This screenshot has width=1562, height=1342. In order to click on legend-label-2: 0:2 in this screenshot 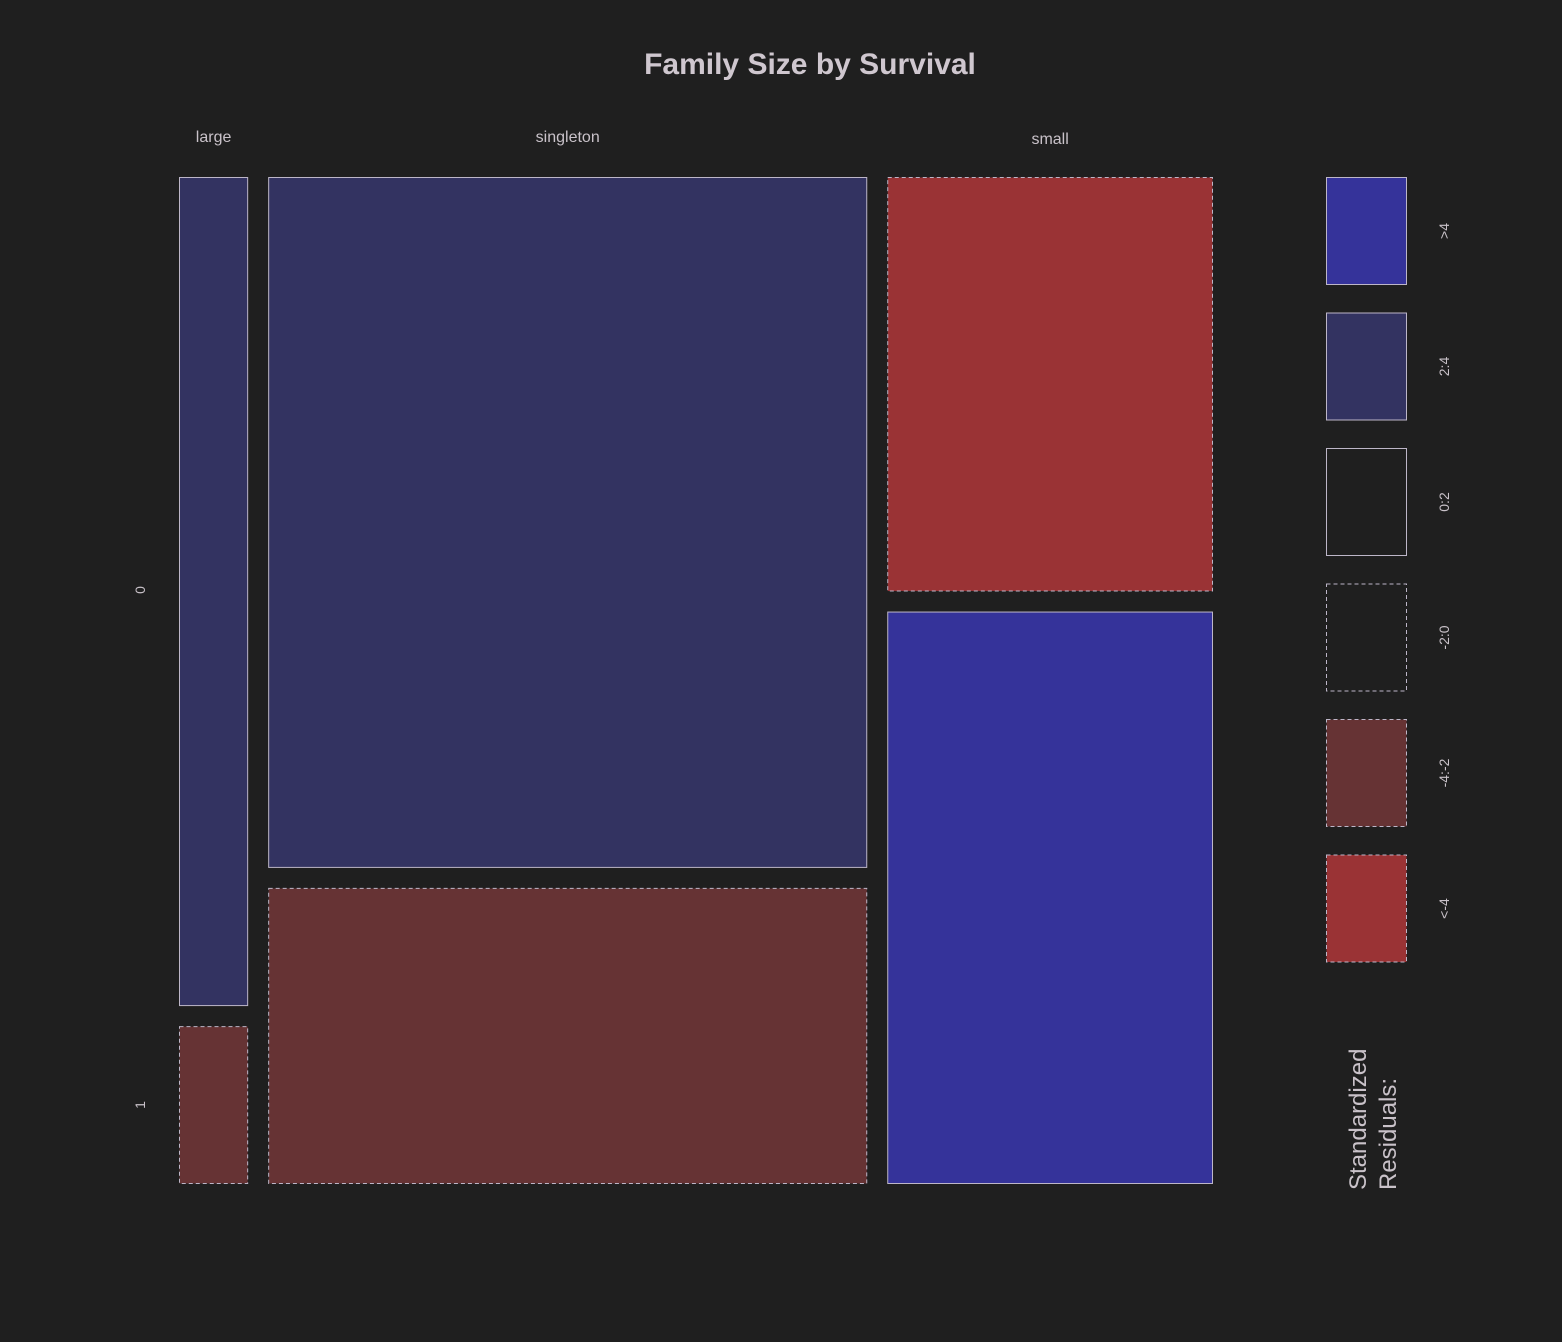, I will do `click(1444, 502)`.